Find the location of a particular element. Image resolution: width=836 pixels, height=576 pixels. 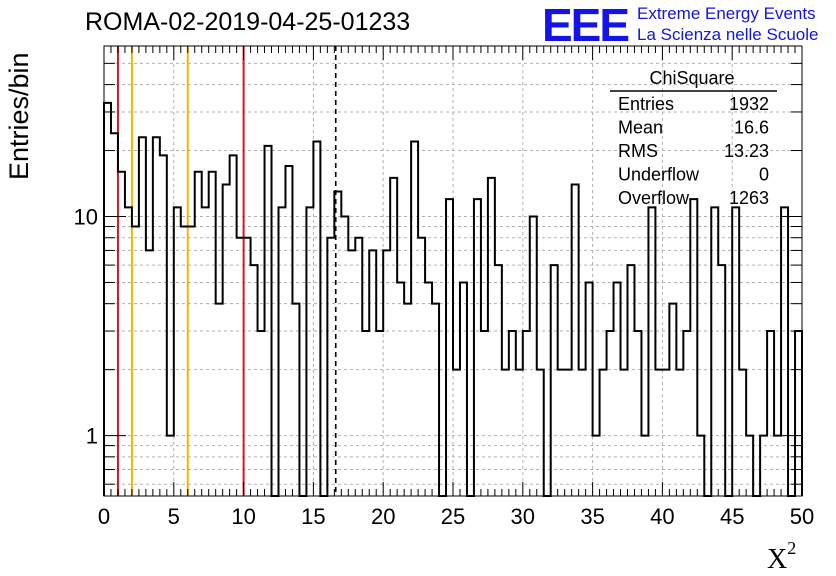

x-tick-label: 15 is located at coordinates (313, 516).